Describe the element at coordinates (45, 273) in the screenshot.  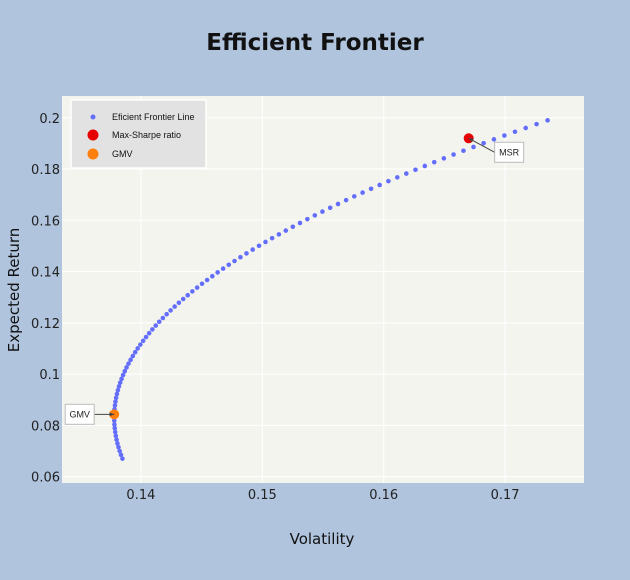
I see `y-tick-label: 0.14` at that location.